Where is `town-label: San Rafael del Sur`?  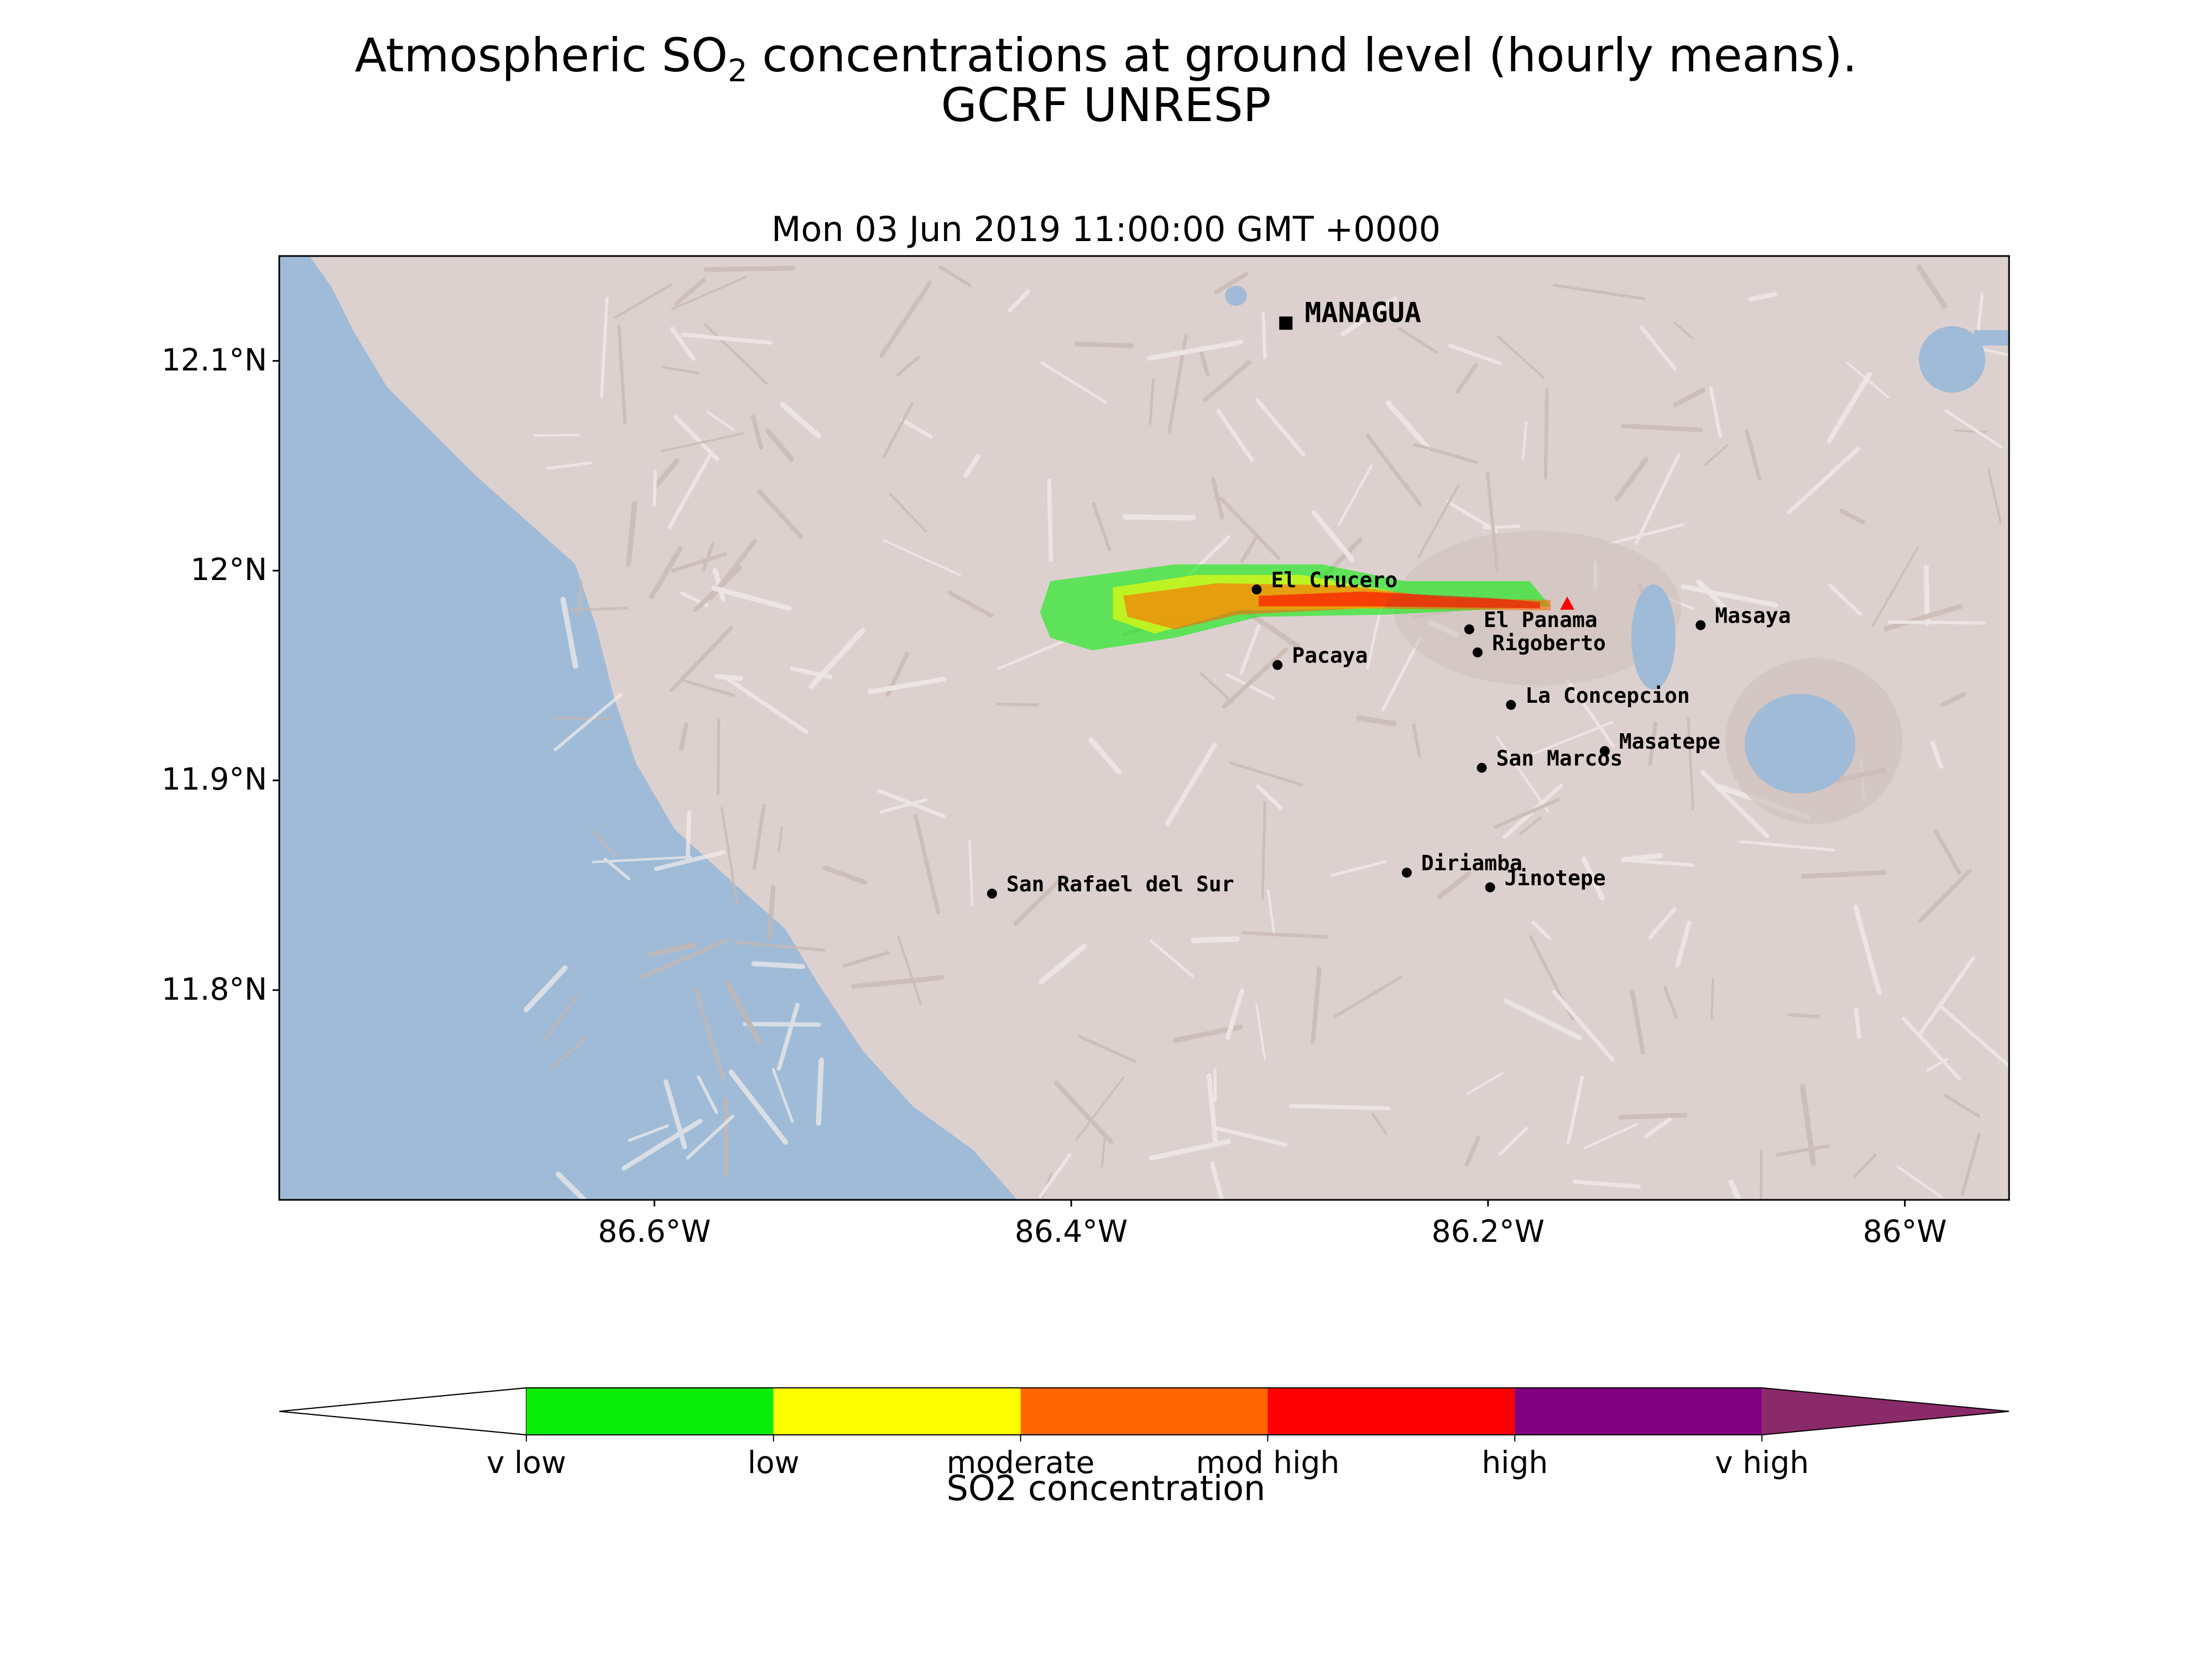
town-label: San Rafael del Sur is located at coordinates (1120, 884).